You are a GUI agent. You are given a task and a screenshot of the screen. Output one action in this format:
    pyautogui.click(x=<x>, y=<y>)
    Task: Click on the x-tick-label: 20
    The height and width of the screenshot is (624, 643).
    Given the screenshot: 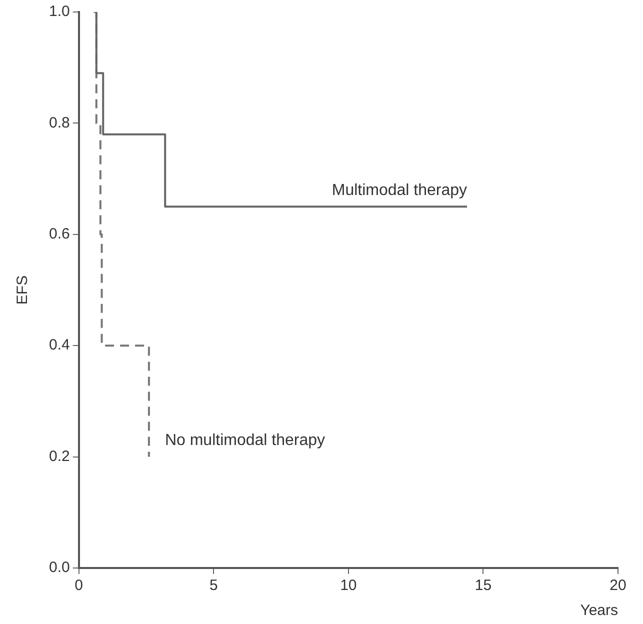 What is the action you would take?
    pyautogui.click(x=618, y=585)
    